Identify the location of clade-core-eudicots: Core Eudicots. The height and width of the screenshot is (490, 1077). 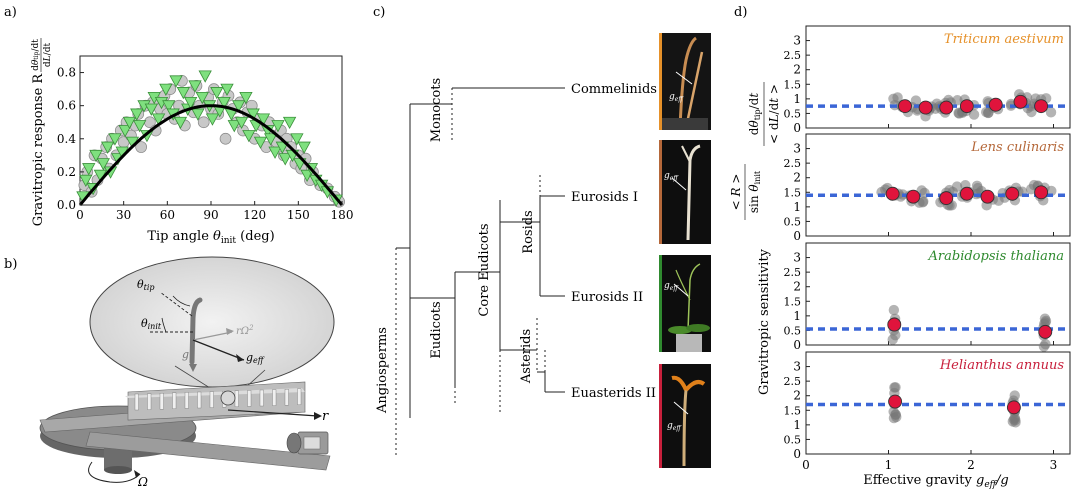
(484, 269).